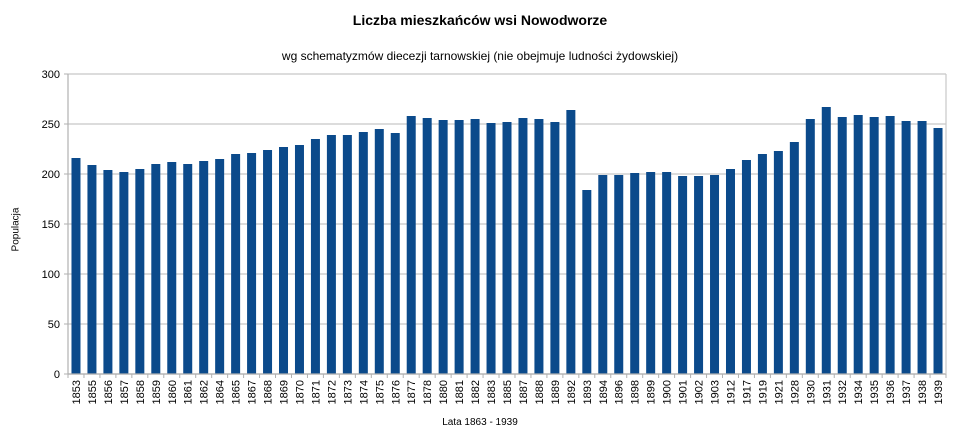  I want to click on x-tick-label: 1938, so click(923, 392).